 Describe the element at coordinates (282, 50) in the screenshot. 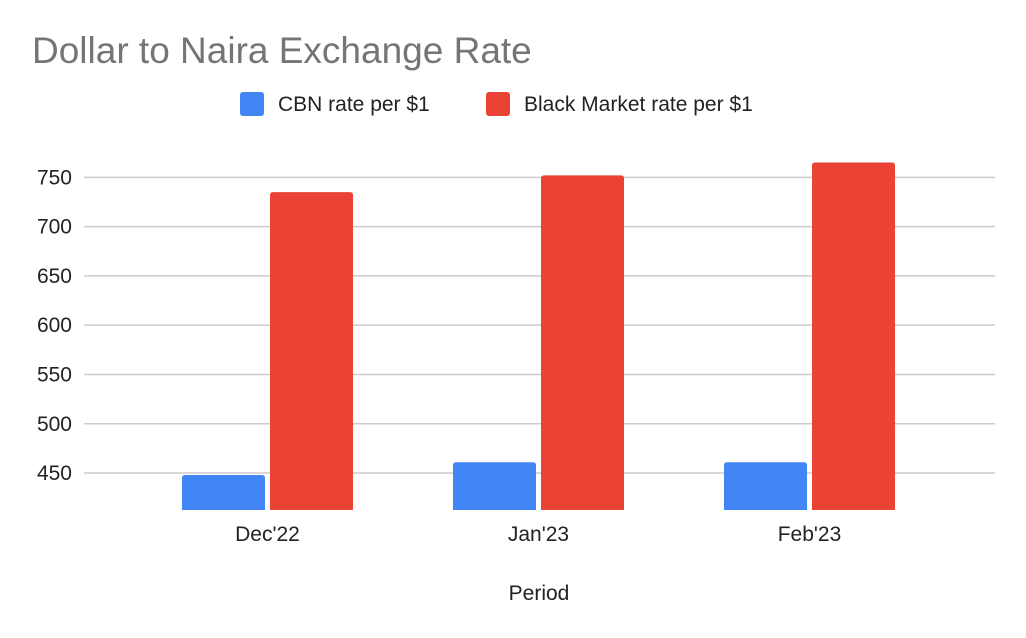

I see `chart-title: Dollar to Naira Exchange Rate` at that location.